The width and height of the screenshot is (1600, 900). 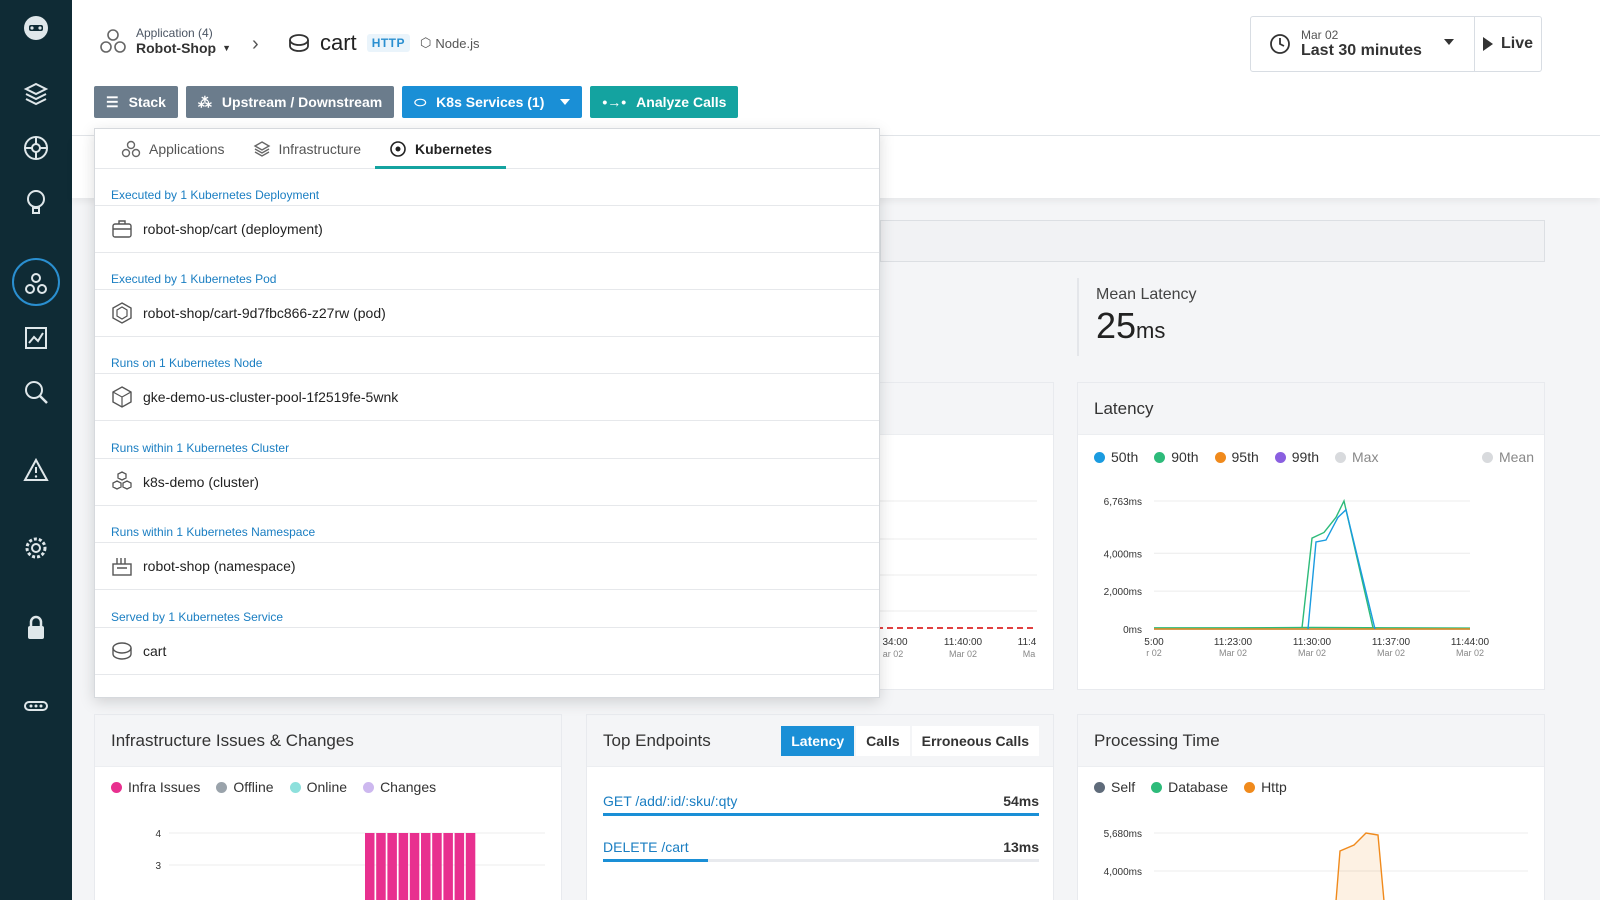 I want to click on more-icon, so click(x=36, y=706).